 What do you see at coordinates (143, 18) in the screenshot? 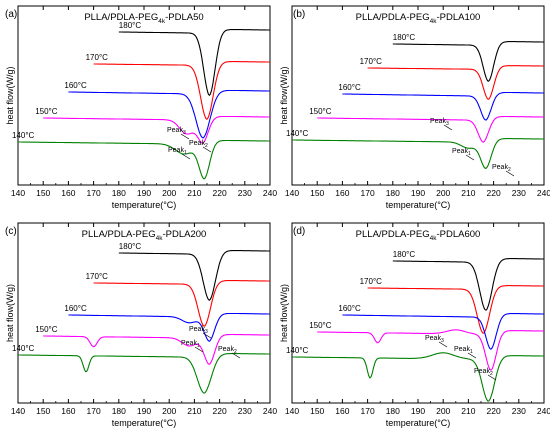
I see `panel-title: PLLA/PDLA-PEG4k-PDLA50` at bounding box center [143, 18].